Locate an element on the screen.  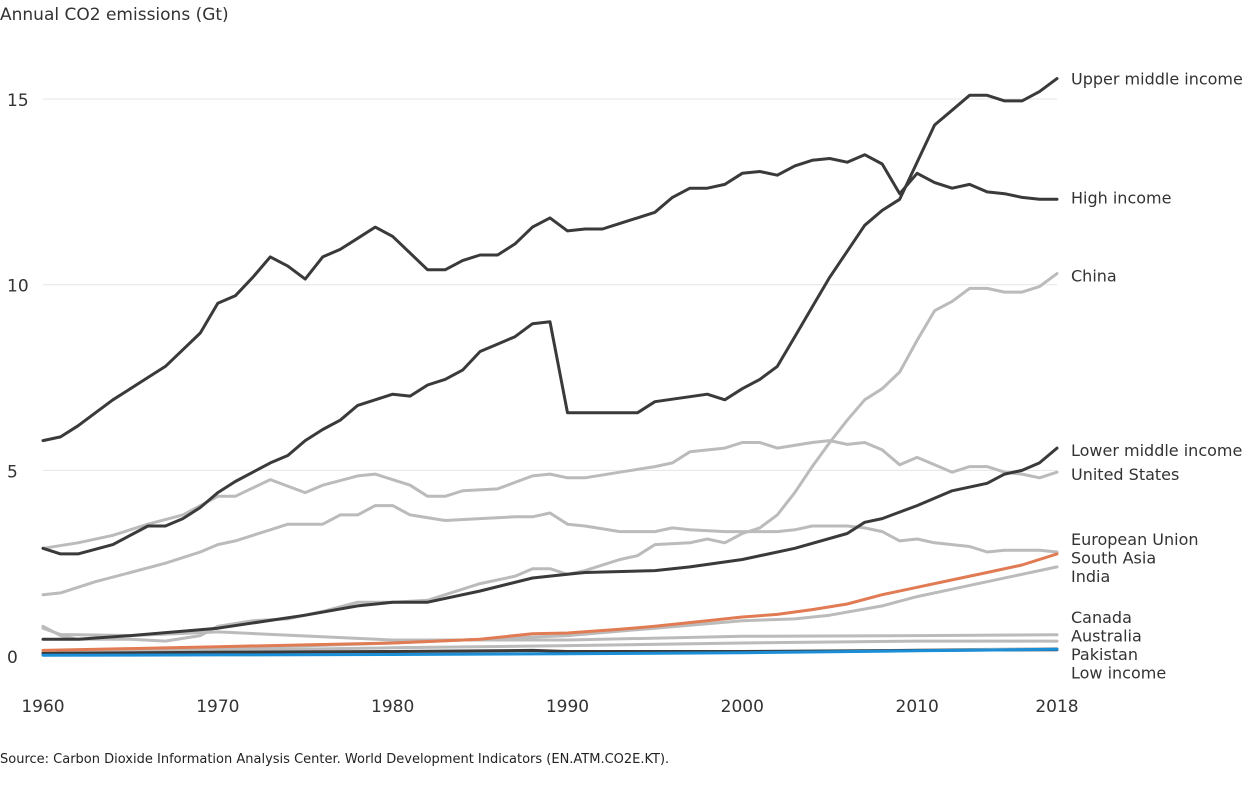
series-line-australia is located at coordinates (550, 647).